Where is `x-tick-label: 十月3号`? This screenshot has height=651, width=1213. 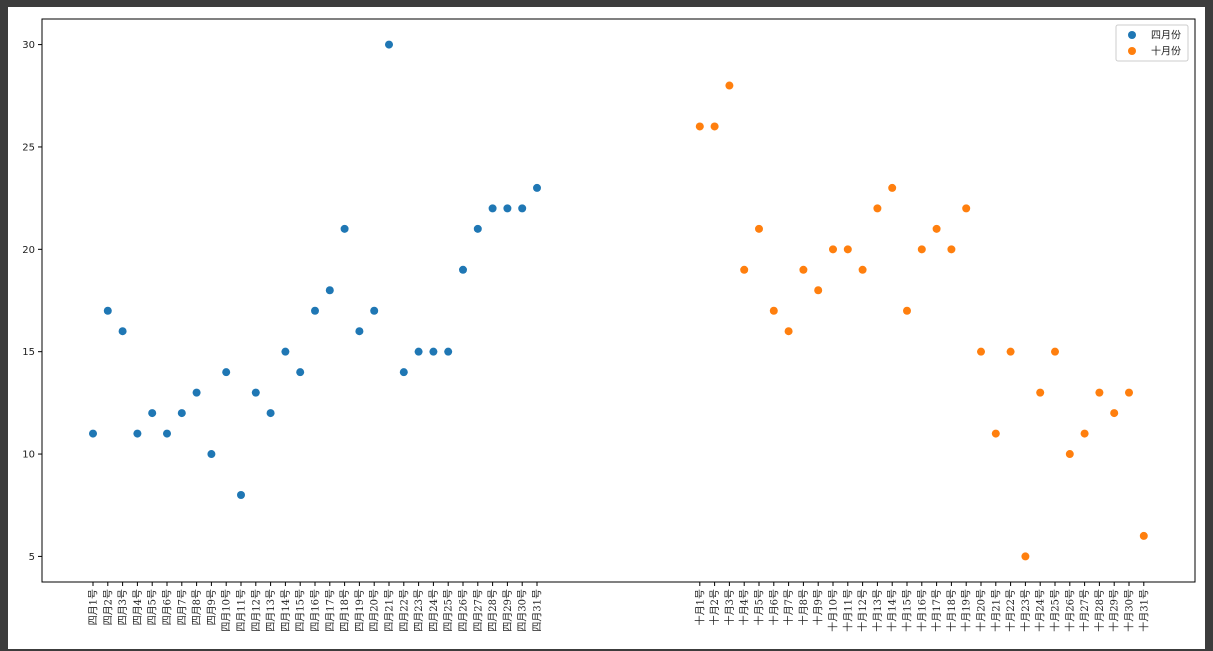
x-tick-label: 十月3号 is located at coordinates (729, 607).